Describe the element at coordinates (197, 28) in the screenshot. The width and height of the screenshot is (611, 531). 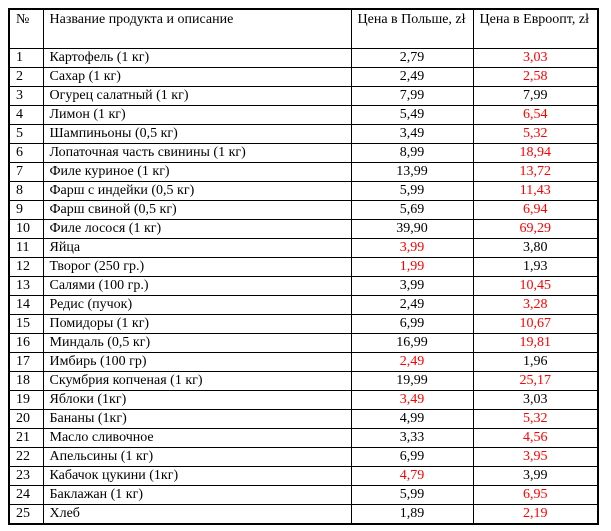
I see `col-header-product: Название продукта и описание` at that location.